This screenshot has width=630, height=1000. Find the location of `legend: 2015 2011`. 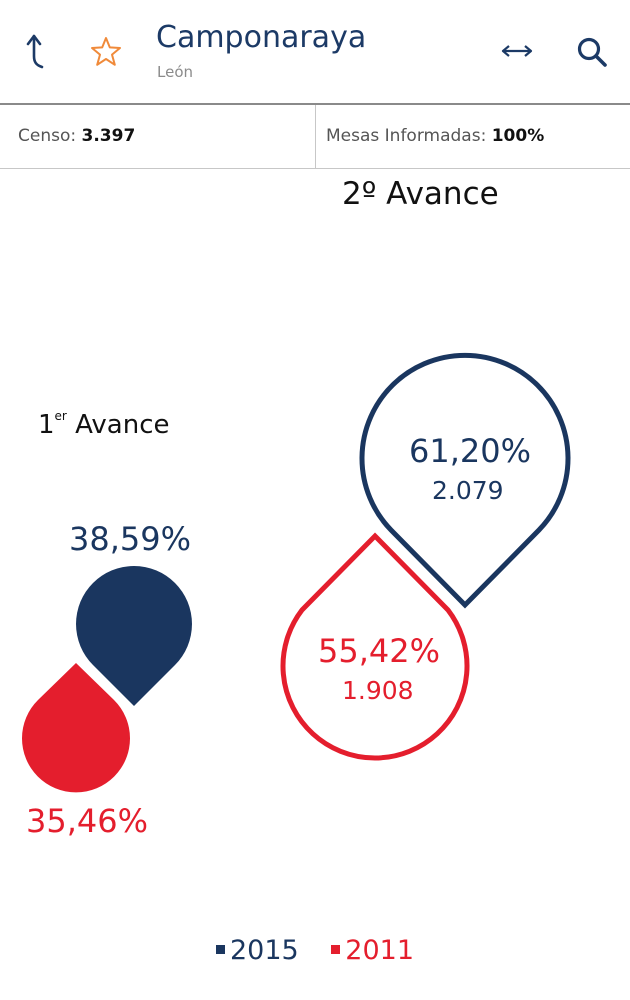

legend: 2015 2011 is located at coordinates (315, 950).